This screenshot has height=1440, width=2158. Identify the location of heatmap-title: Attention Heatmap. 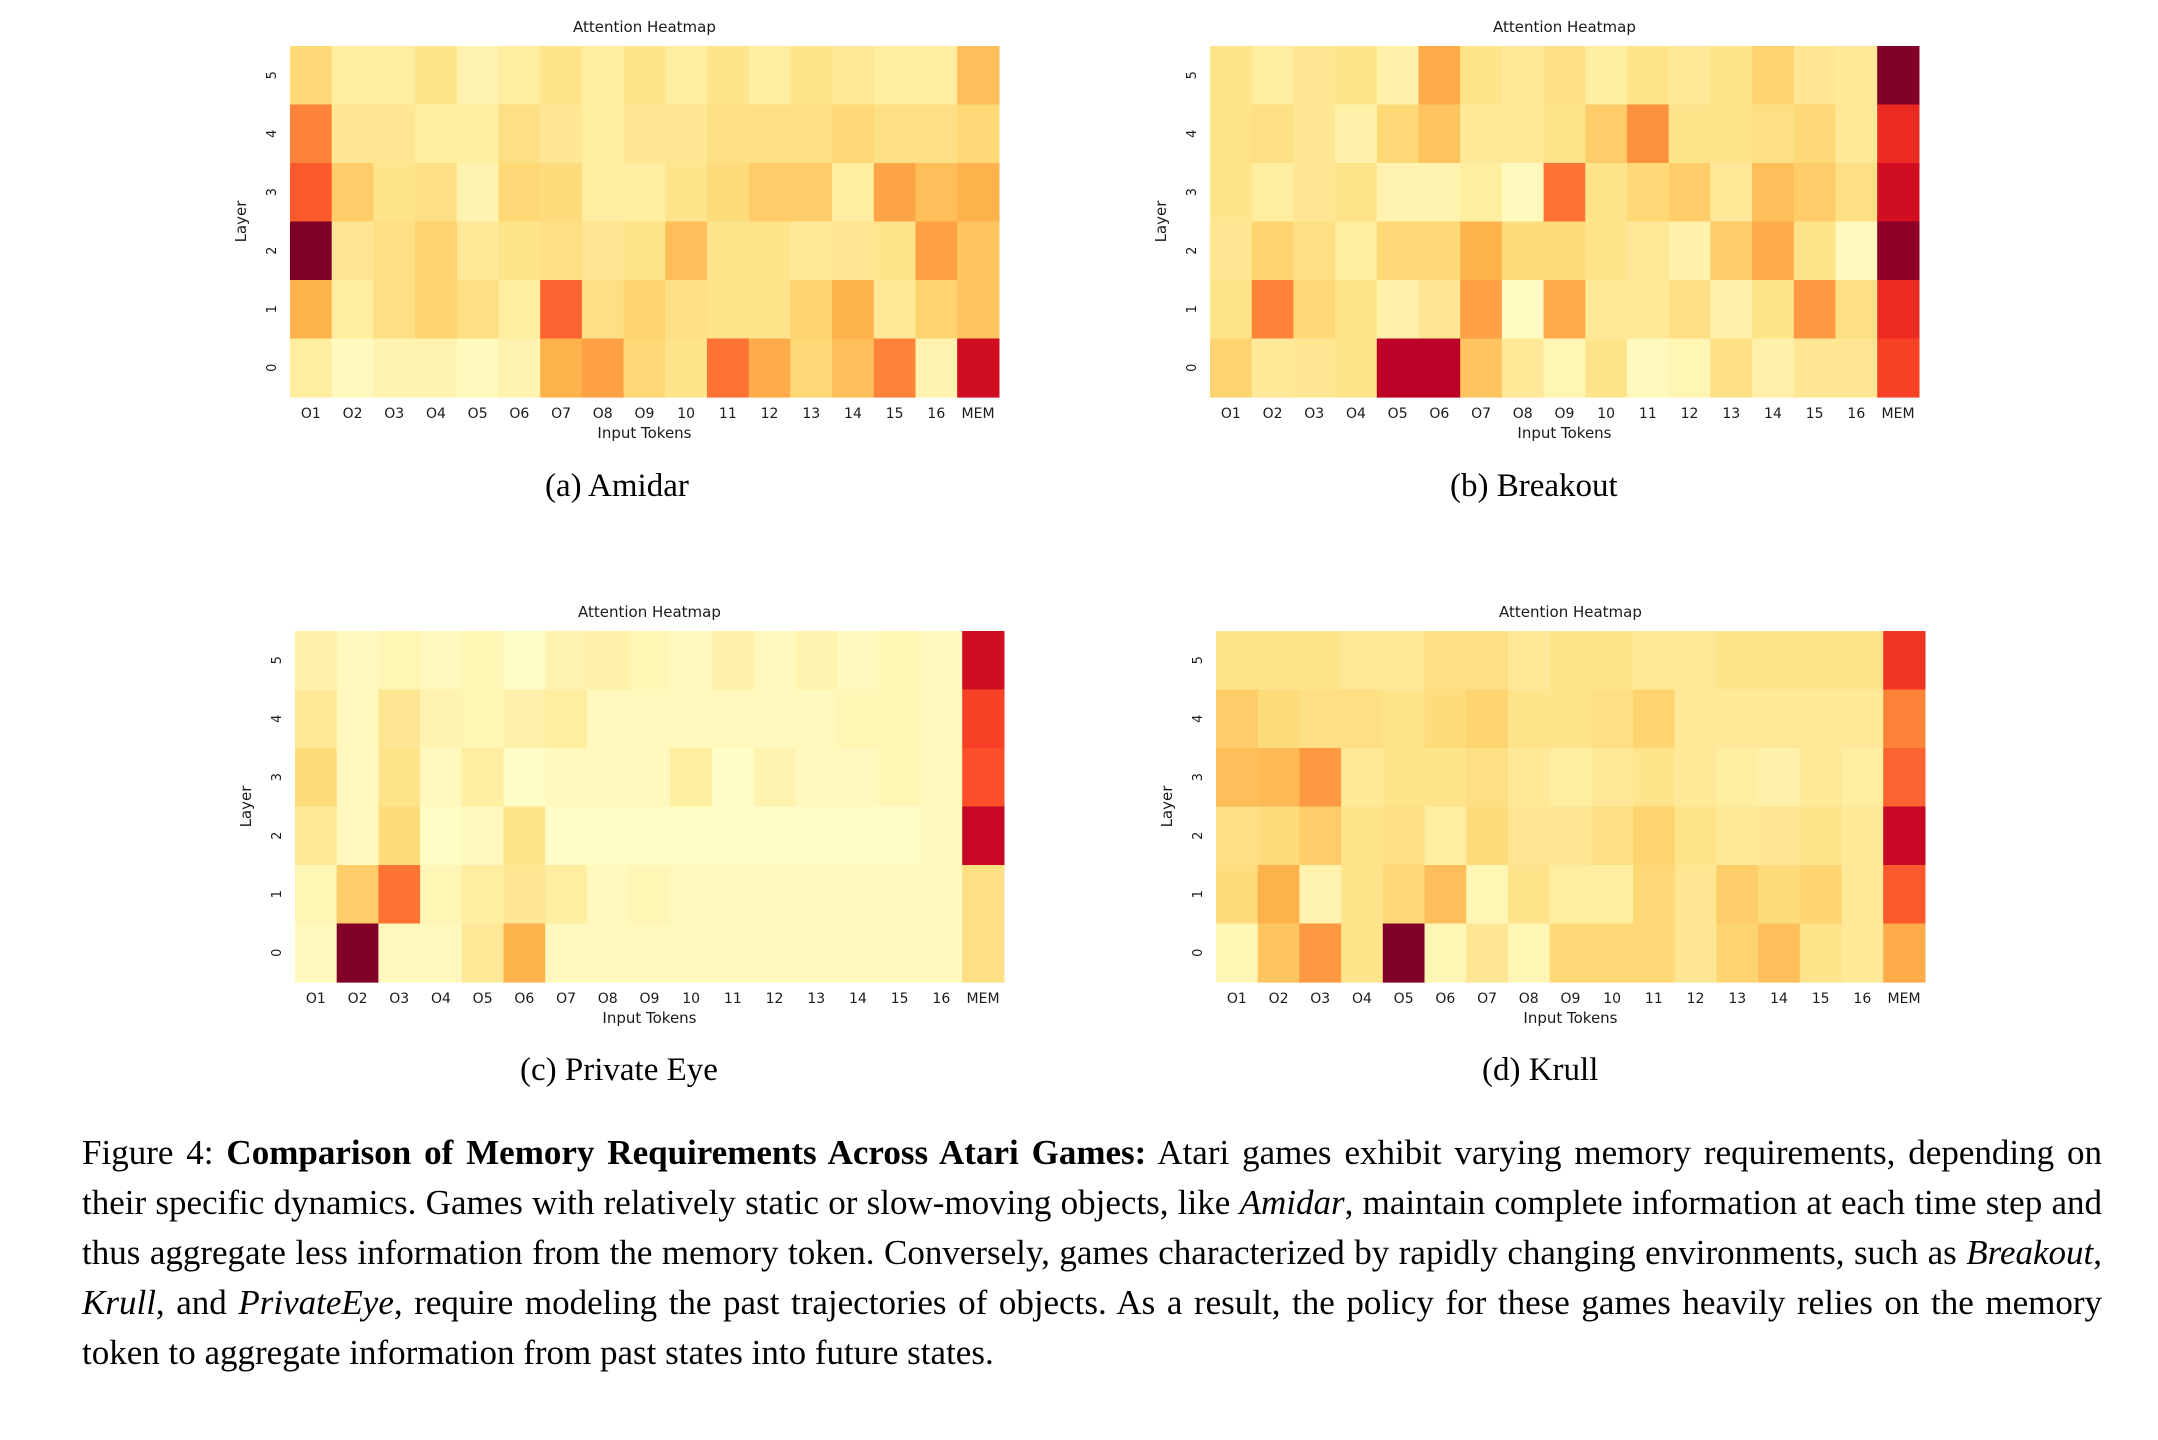
(1564, 27).